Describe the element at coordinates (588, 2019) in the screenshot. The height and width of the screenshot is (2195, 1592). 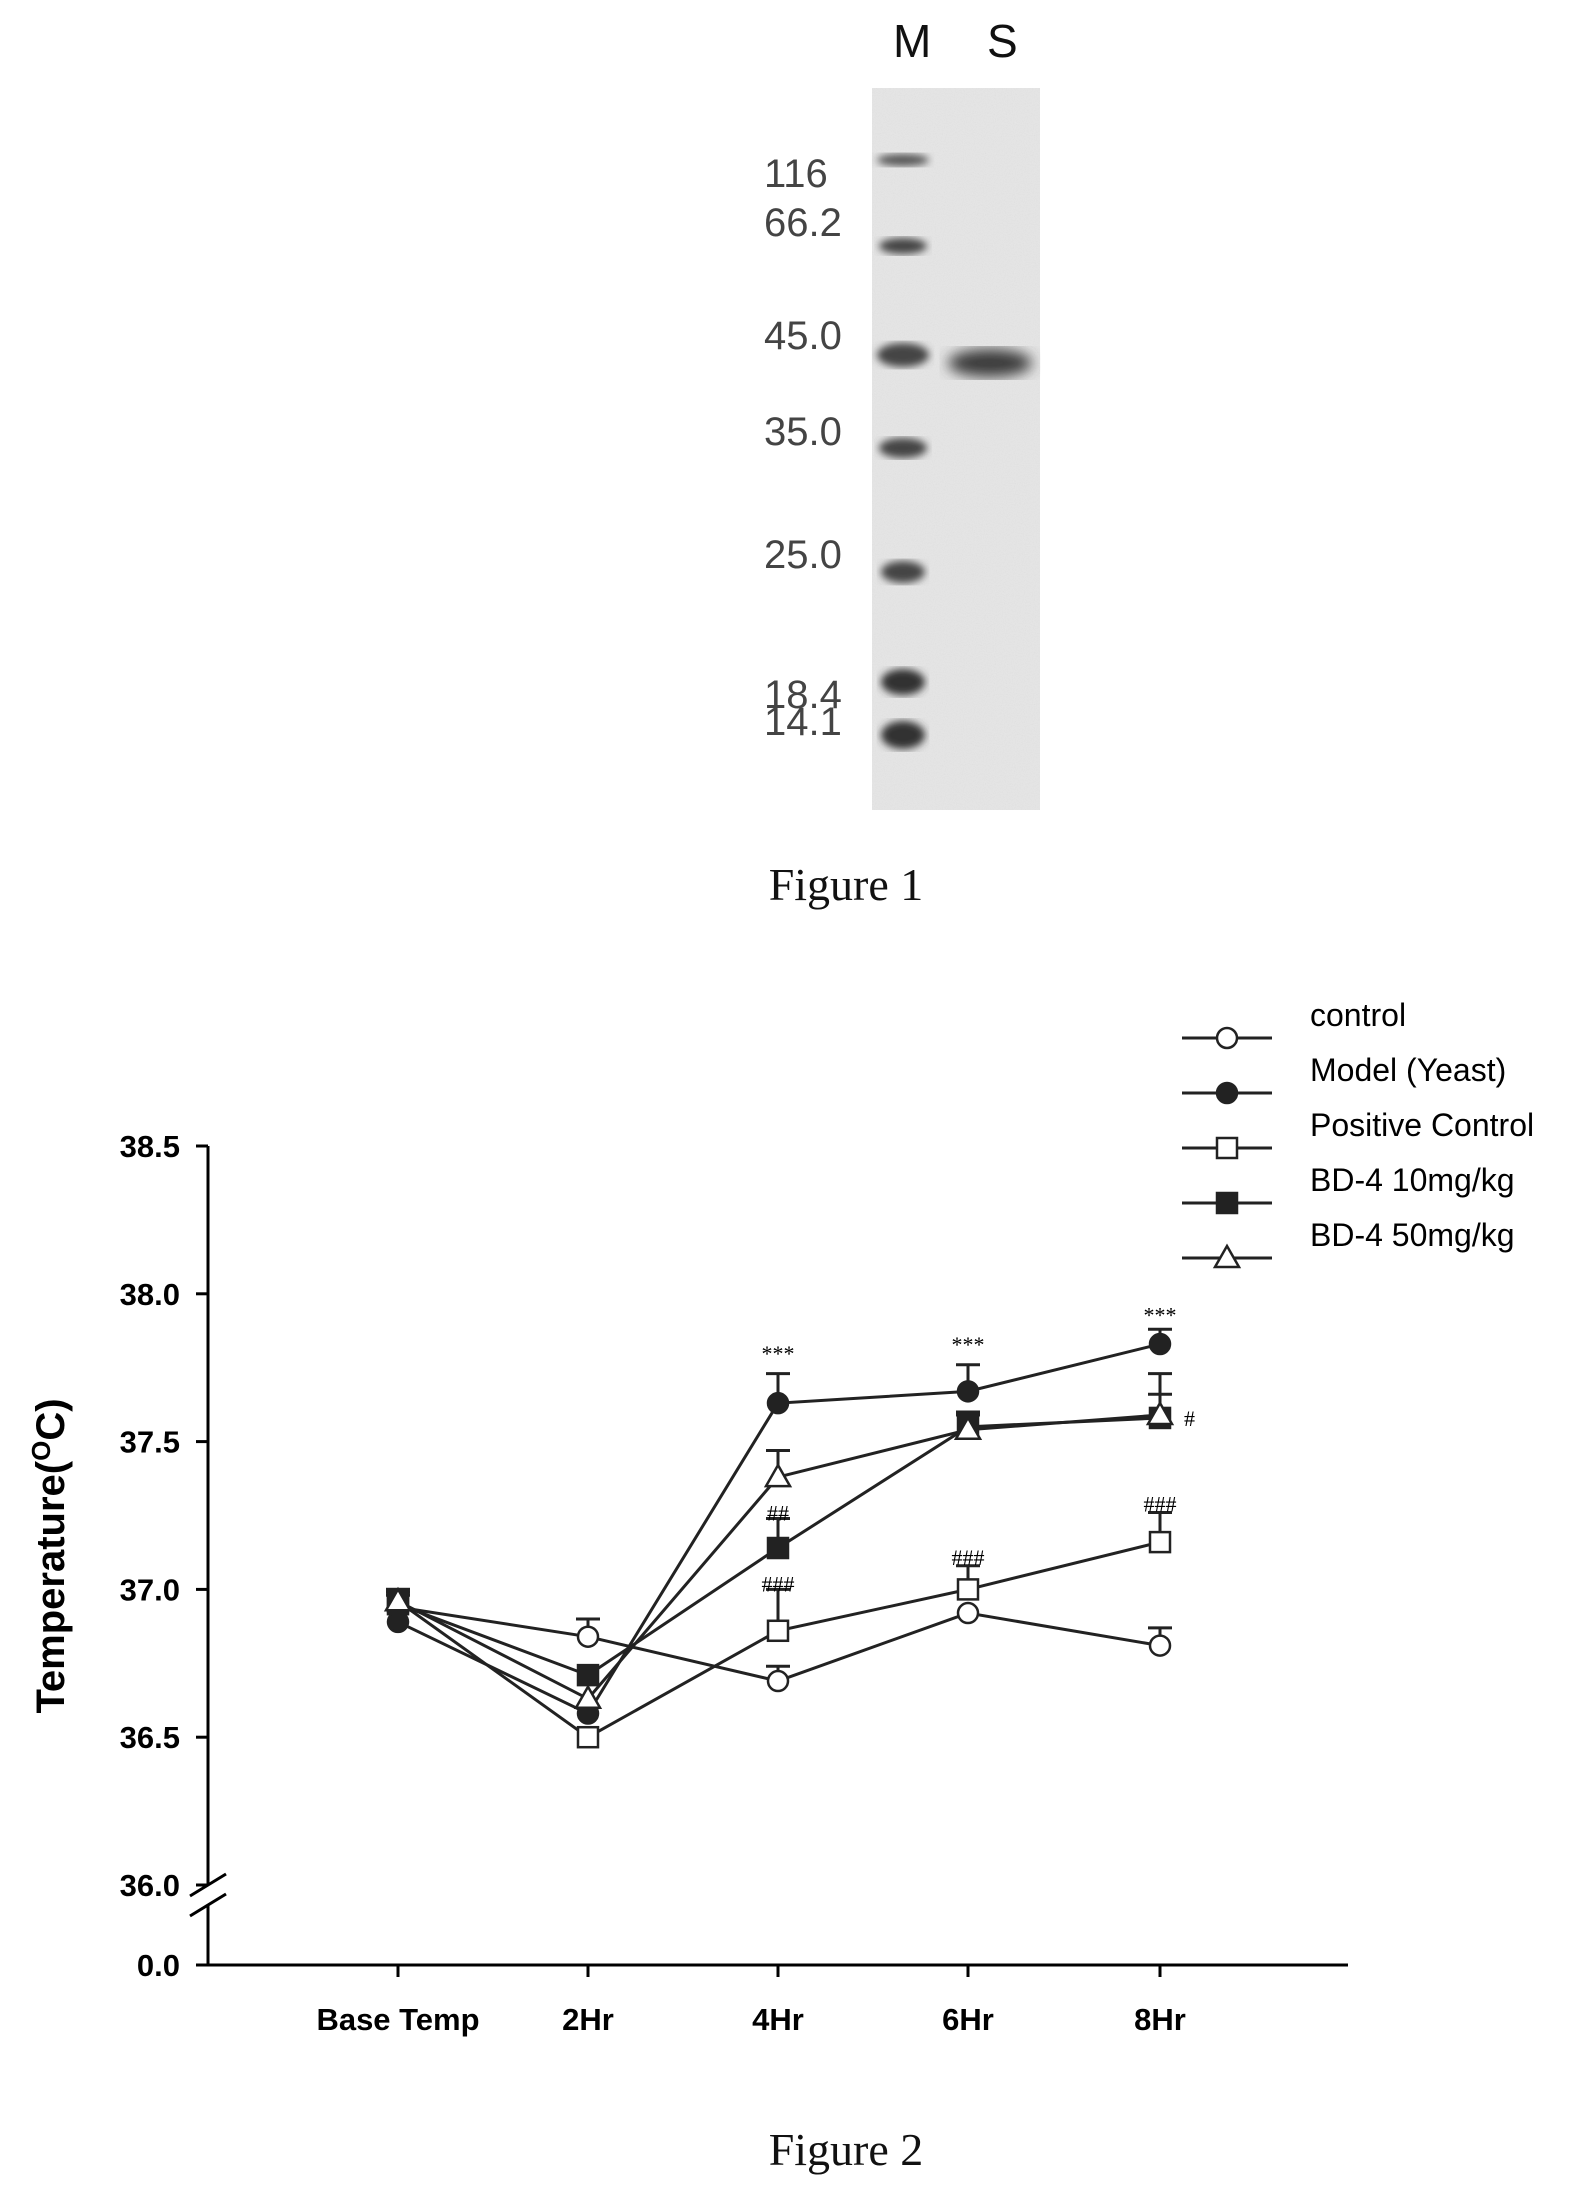
I see `x-tick-label: 2Hr` at that location.